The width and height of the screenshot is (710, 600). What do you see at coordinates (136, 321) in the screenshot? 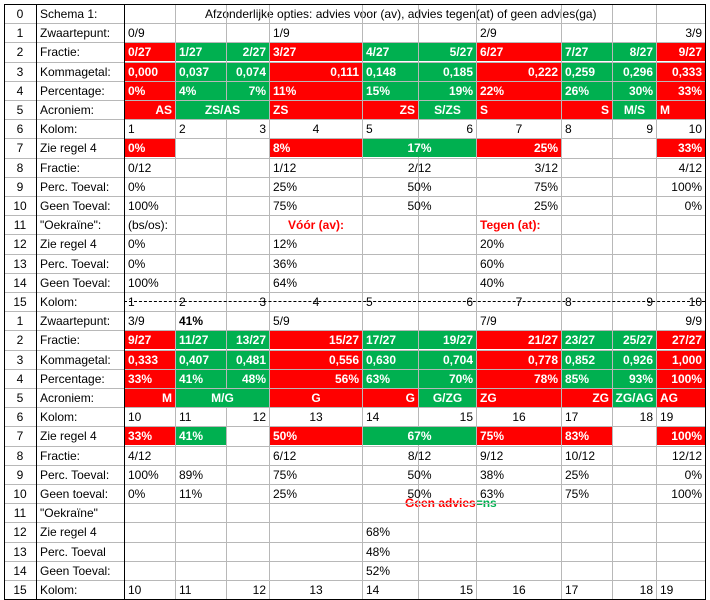
I see `table-cell: 3/9` at bounding box center [136, 321].